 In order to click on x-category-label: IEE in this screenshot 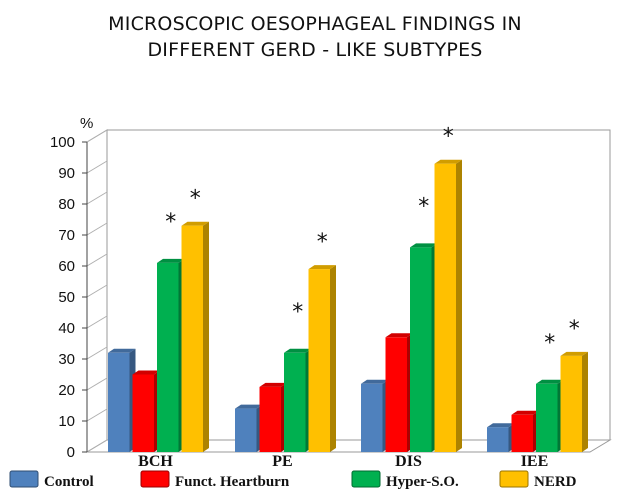, I will do `click(535, 461)`.